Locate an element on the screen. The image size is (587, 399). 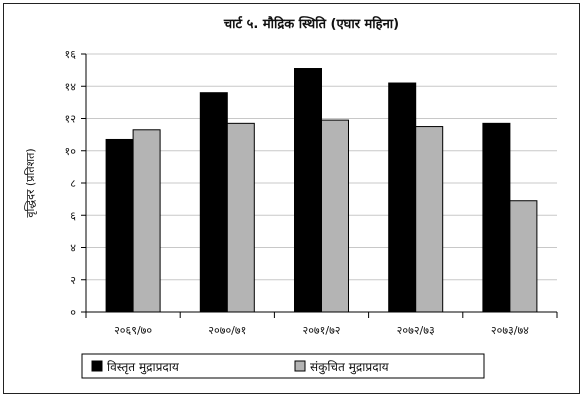
y-tick-label: ० is located at coordinates (73, 312).